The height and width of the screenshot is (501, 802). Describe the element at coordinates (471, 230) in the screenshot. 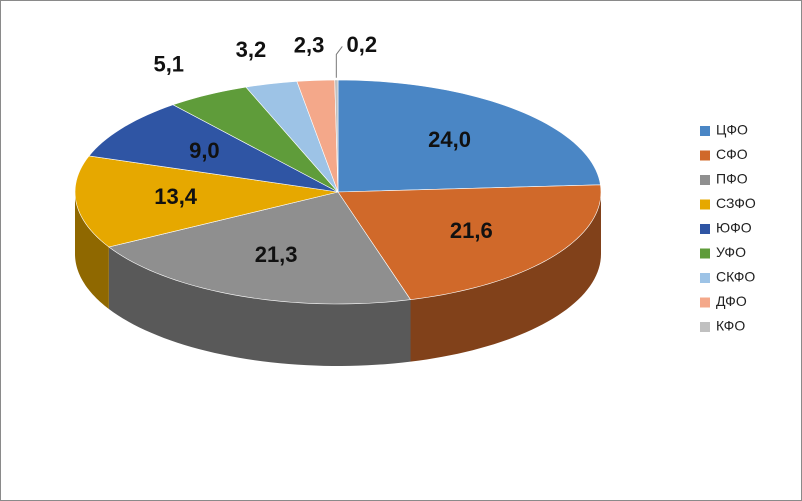

I see `data-label: 21,6` at that location.